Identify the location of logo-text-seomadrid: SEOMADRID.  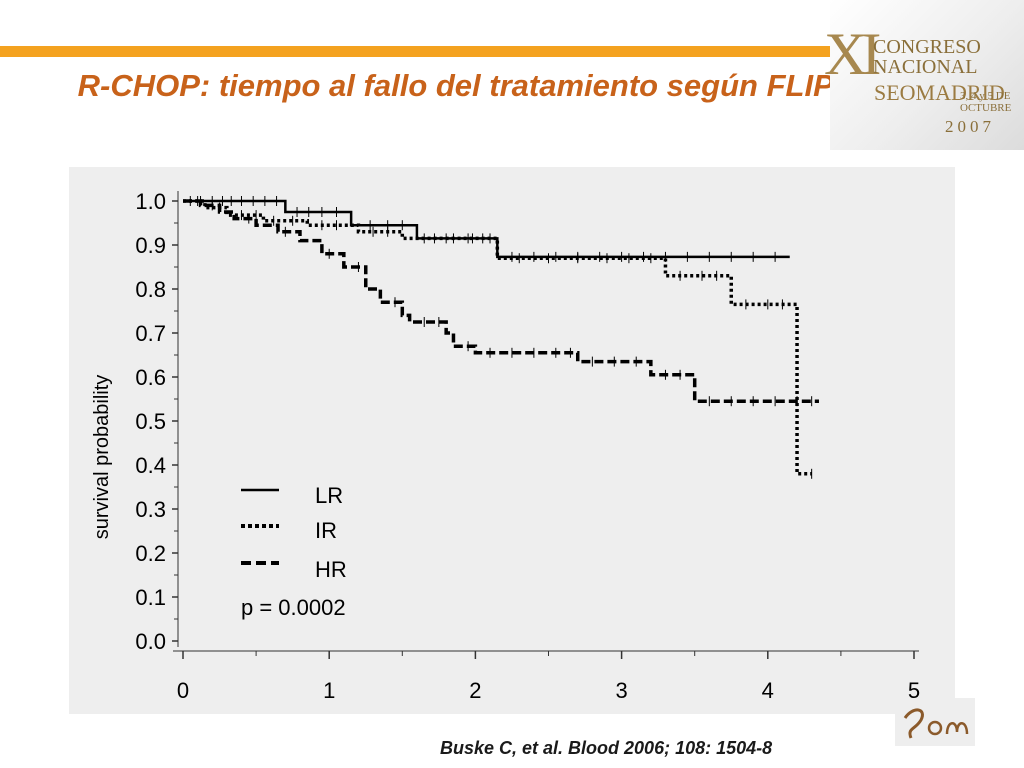
(939, 92).